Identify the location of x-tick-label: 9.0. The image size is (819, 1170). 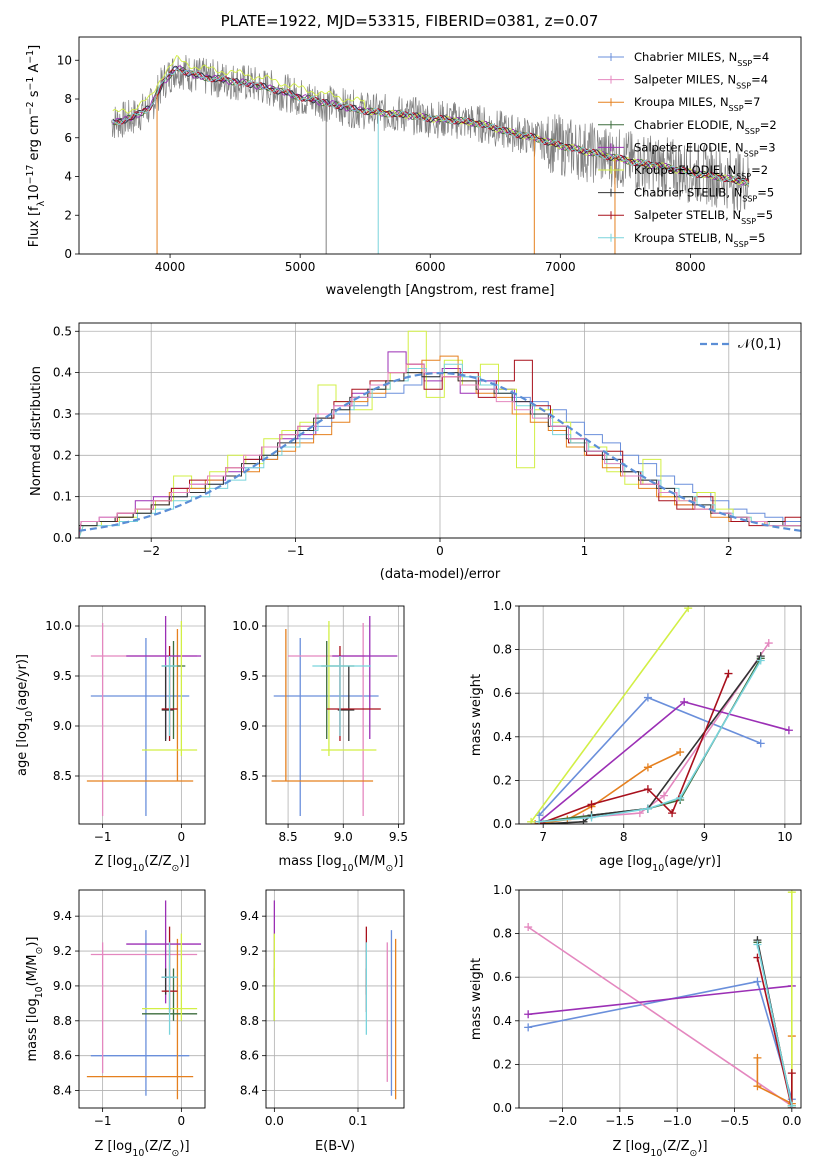
(343, 837).